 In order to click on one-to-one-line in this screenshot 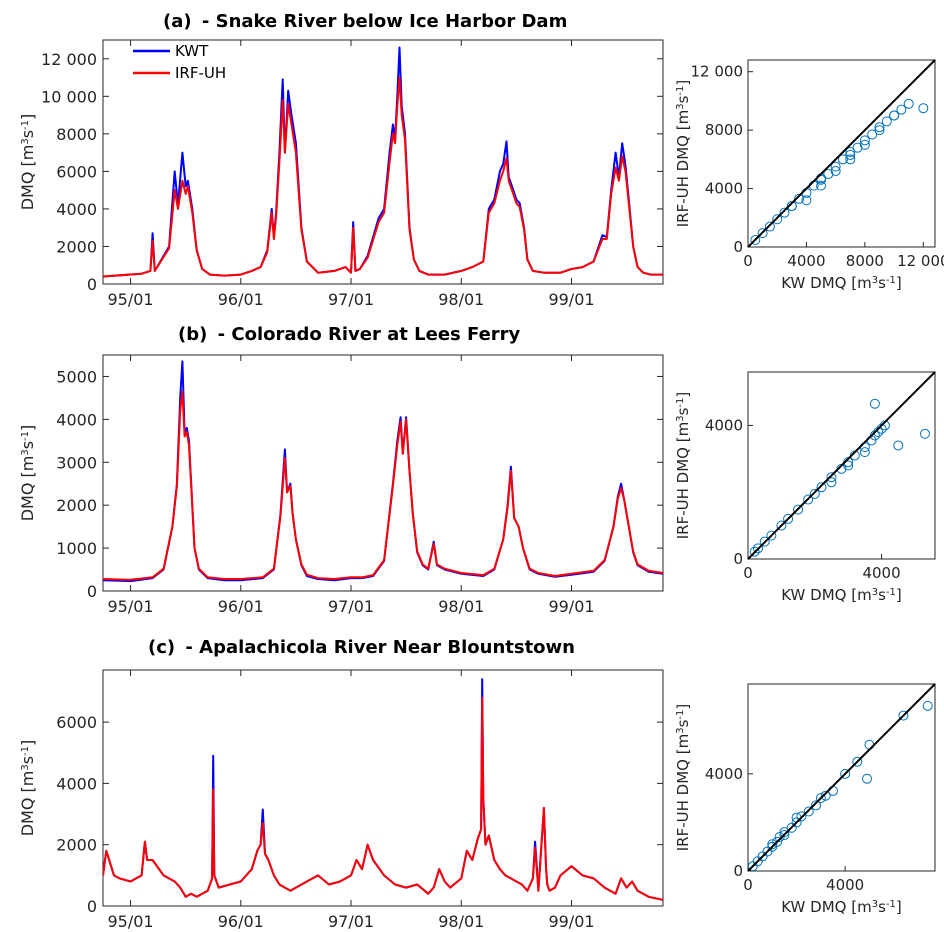, I will do `click(841, 777)`.